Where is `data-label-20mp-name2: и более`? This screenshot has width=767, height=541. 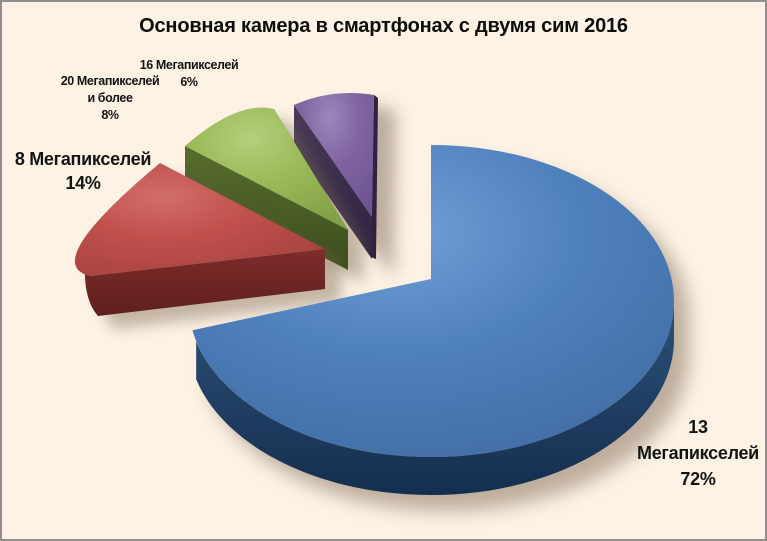 data-label-20mp-name2: и более is located at coordinates (110, 98).